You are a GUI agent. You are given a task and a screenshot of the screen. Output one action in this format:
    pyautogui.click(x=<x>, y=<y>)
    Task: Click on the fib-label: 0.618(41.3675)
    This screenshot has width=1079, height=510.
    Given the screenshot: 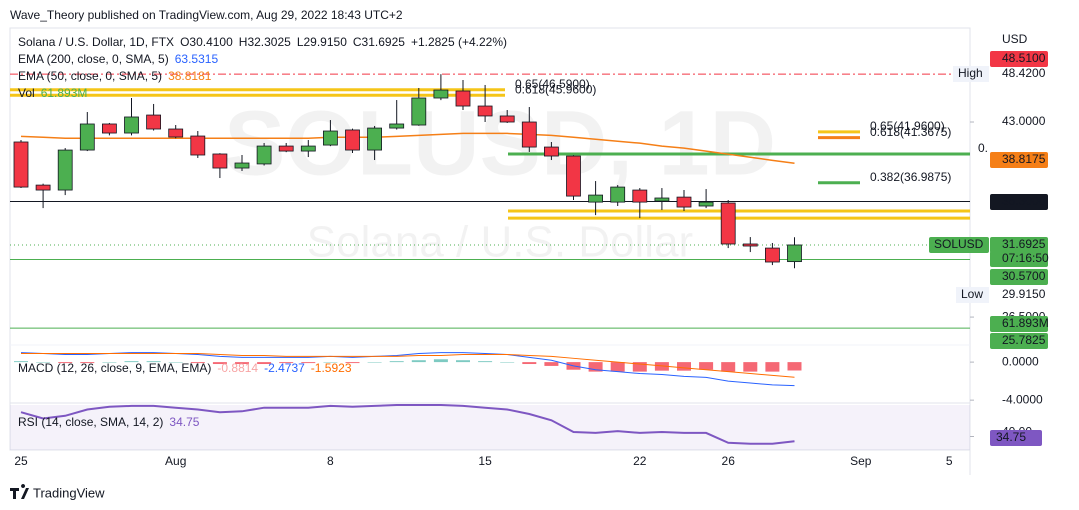 What is the action you would take?
    pyautogui.click(x=910, y=132)
    